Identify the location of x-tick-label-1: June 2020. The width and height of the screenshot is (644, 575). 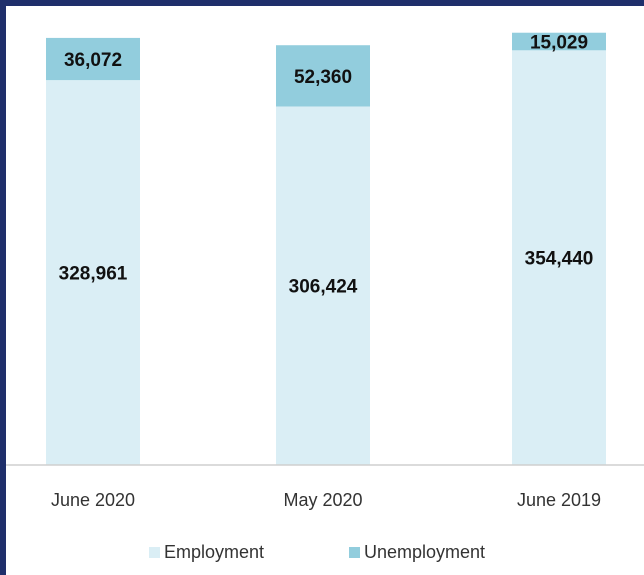
(93, 500).